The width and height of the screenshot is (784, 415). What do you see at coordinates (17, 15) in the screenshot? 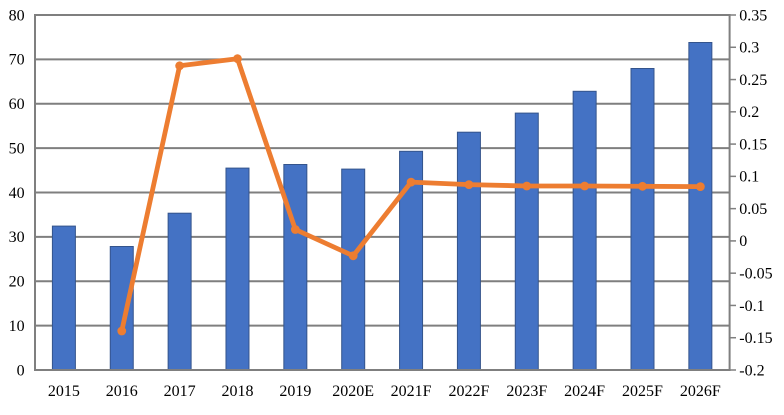
I see `svg-text: 80` at bounding box center [17, 15].